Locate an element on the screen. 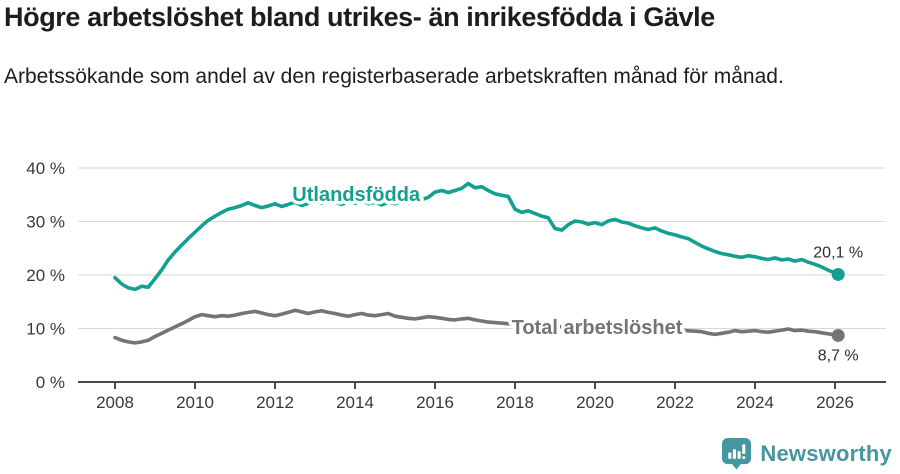  x-tick-label: 2014 is located at coordinates (355, 402).